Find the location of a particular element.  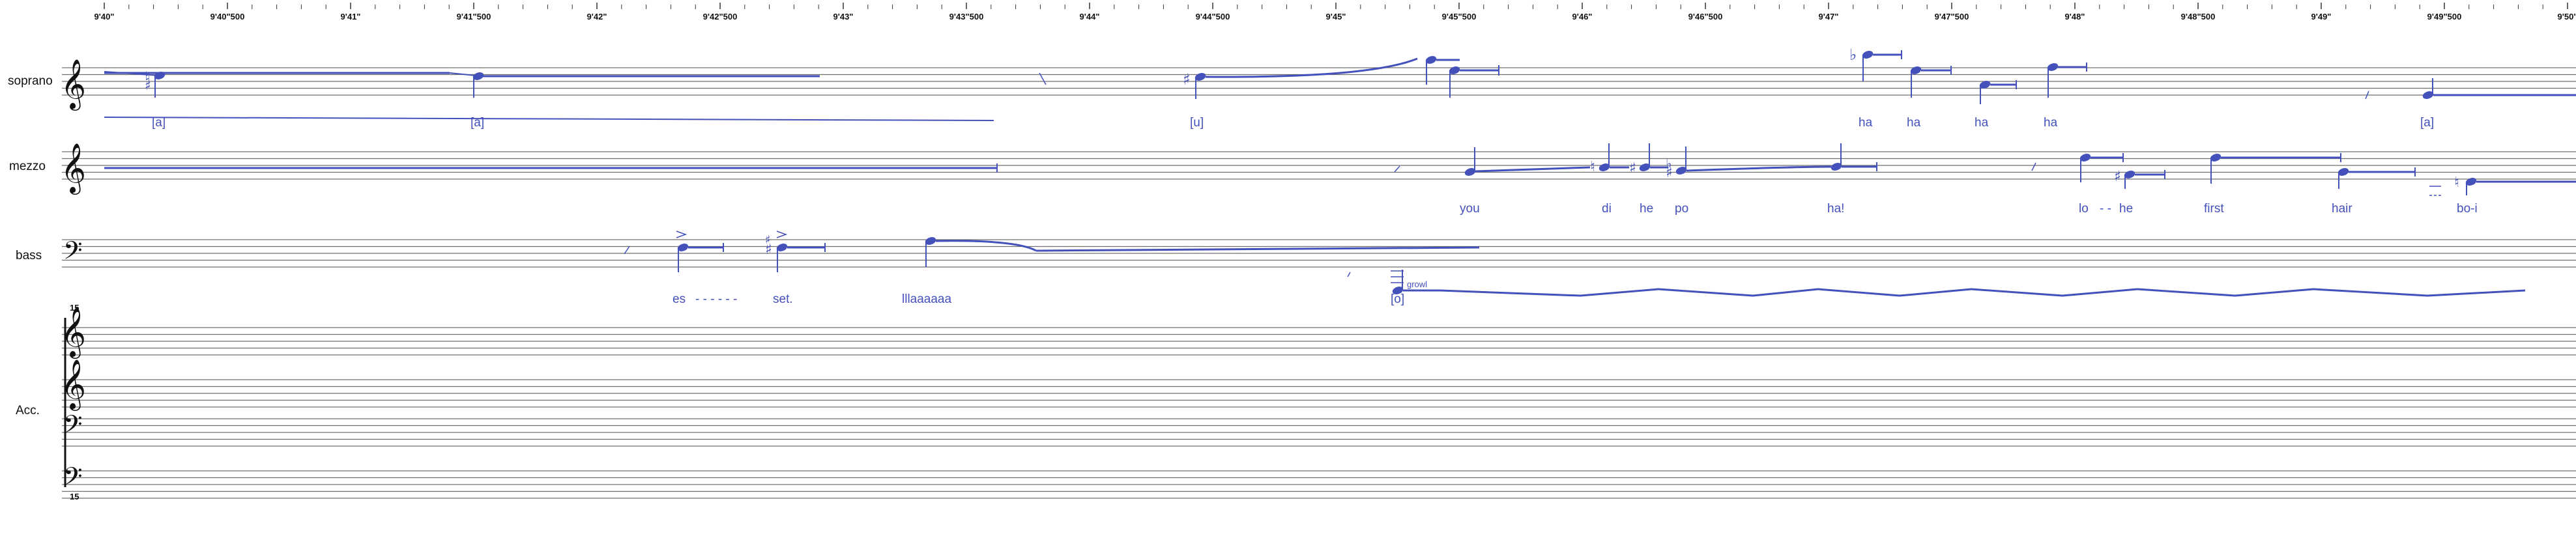

time-label: 9'43"500 is located at coordinates (966, 16).